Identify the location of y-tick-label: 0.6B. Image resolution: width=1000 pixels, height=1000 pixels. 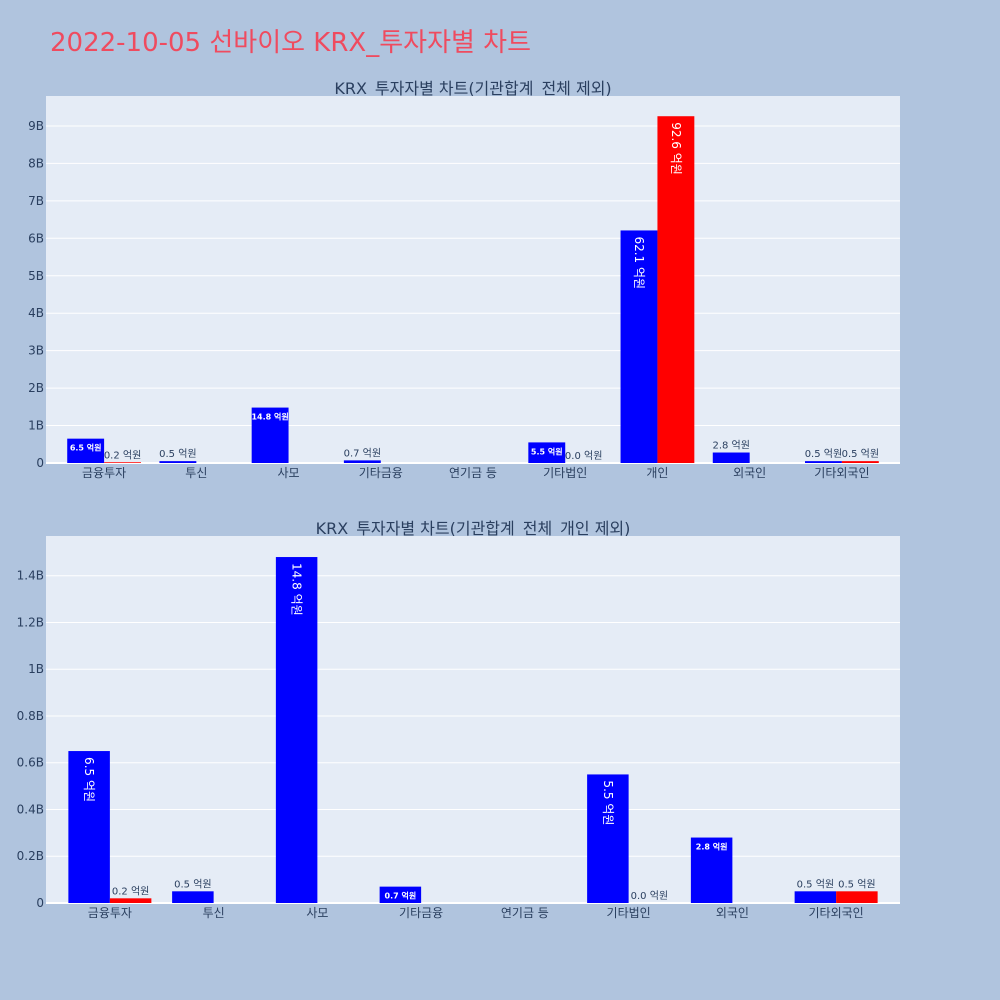
(30, 763).